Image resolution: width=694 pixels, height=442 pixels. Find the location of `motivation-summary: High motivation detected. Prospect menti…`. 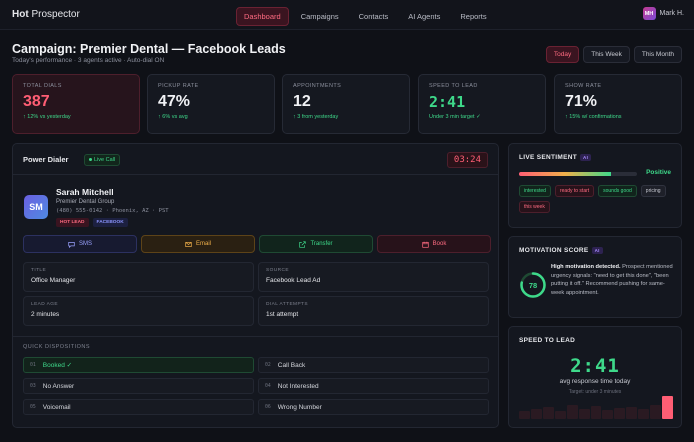

motivation-summary: High motivation detected. Prospect menti… is located at coordinates (612, 280).